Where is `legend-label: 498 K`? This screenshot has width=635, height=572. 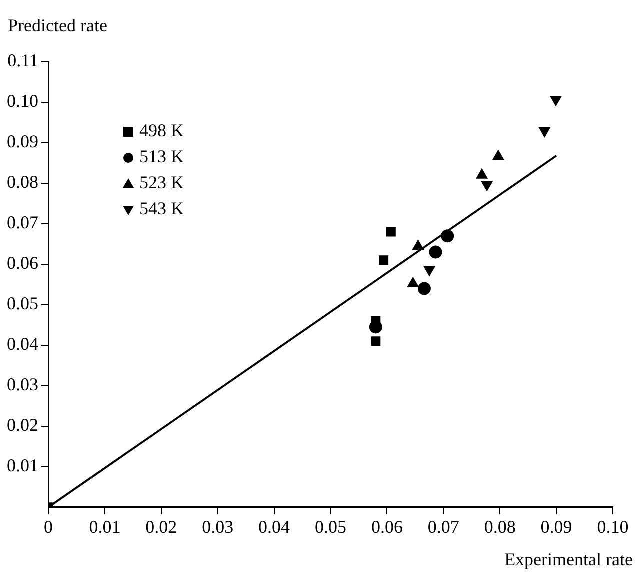 legend-label: 498 K is located at coordinates (162, 130).